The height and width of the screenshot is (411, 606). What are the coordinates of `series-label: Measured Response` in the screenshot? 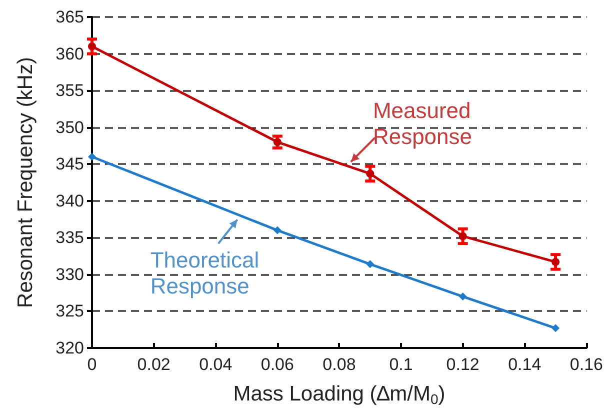 It's located at (422, 123).